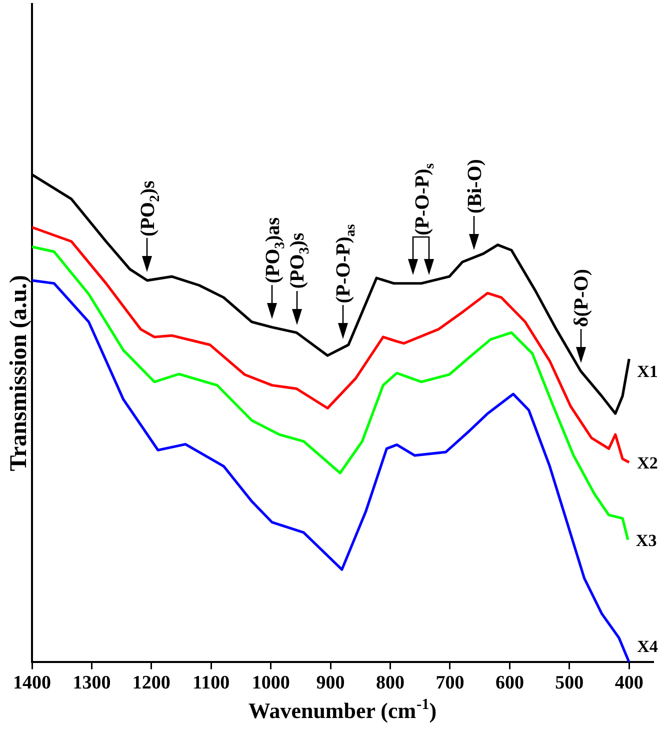  What do you see at coordinates (150, 208) in the screenshot?
I see `annotation: (PO2)s` at bounding box center [150, 208].